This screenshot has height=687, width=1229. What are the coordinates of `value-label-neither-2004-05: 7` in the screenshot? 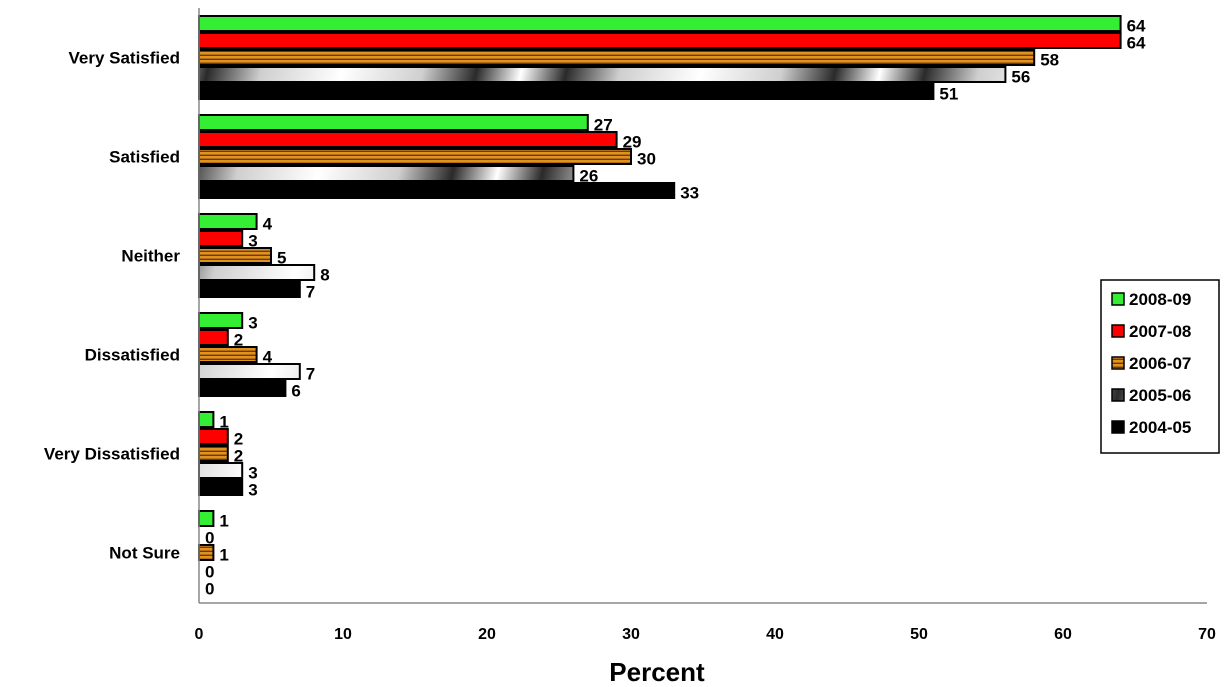 It's located at (310, 292).